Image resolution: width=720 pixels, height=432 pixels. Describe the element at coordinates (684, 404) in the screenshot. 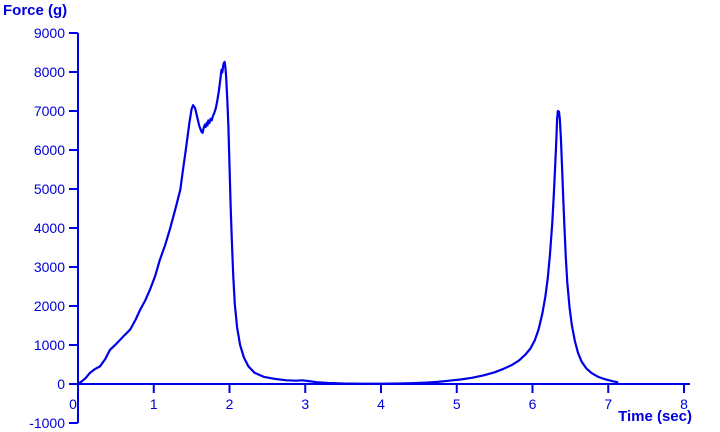

I see `x-tick-label: 8` at that location.